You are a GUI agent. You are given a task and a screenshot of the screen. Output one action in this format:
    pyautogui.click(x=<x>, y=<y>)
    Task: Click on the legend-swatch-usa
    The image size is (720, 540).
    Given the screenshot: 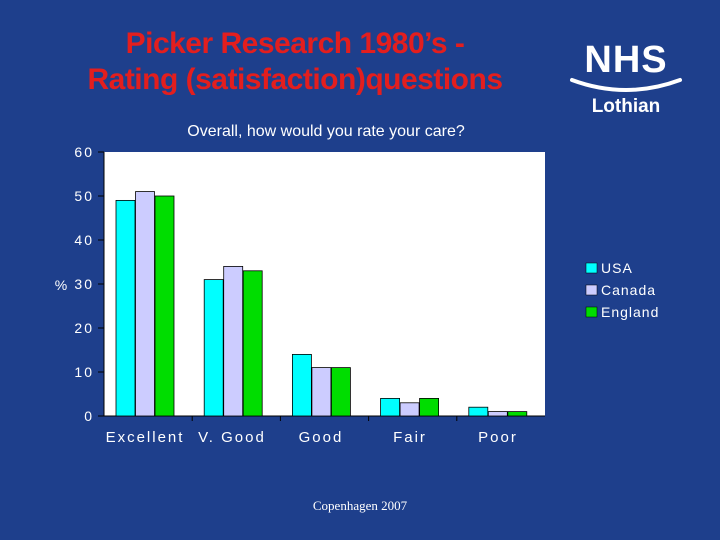 What is the action you would take?
    pyautogui.click(x=591, y=268)
    